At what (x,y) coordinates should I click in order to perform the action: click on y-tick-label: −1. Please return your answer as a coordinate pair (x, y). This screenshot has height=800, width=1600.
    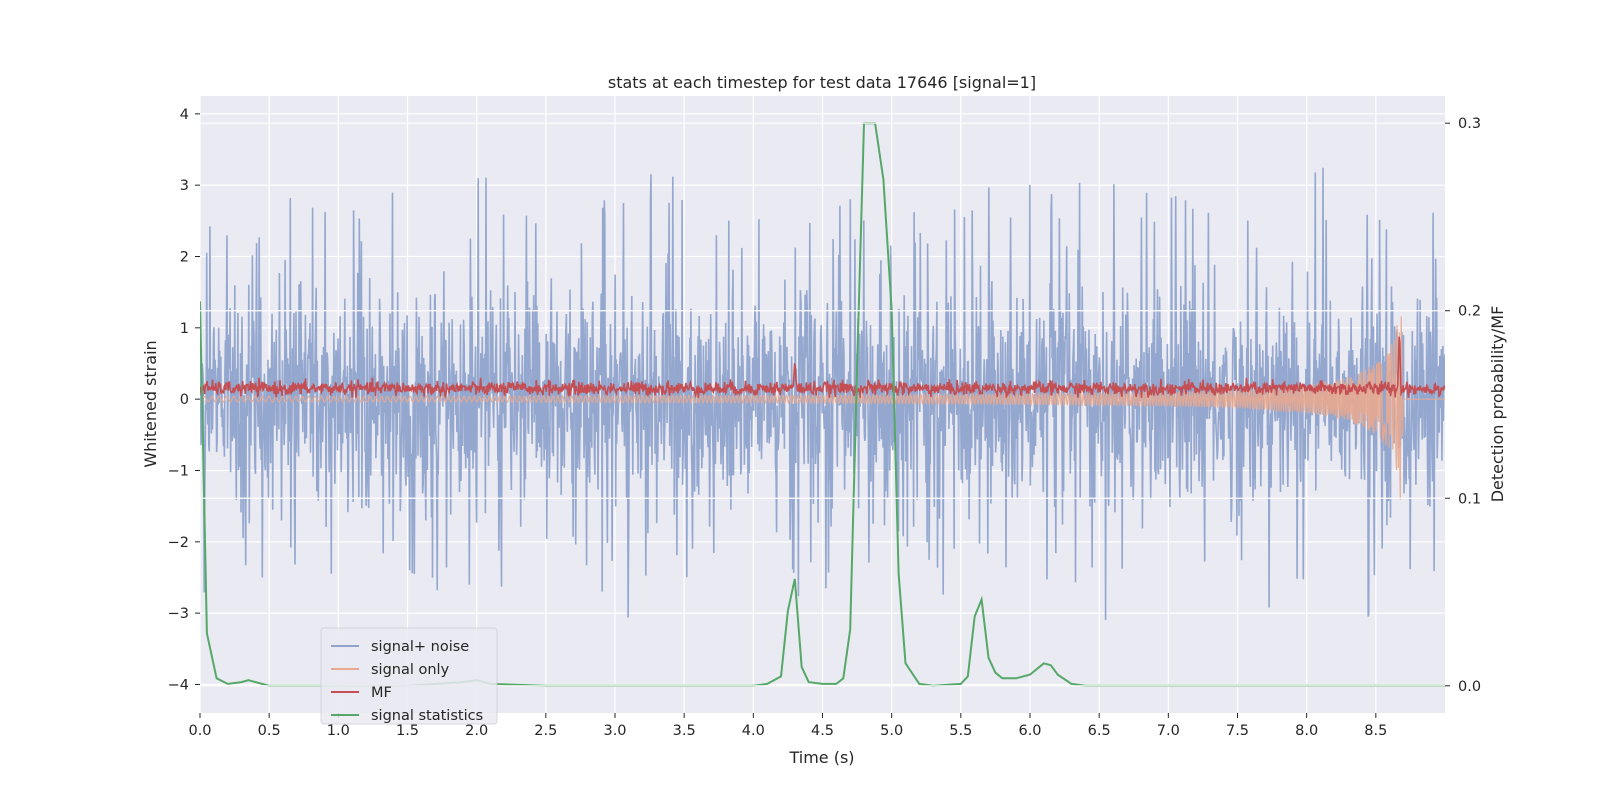
    Looking at the image, I should click on (178, 471).